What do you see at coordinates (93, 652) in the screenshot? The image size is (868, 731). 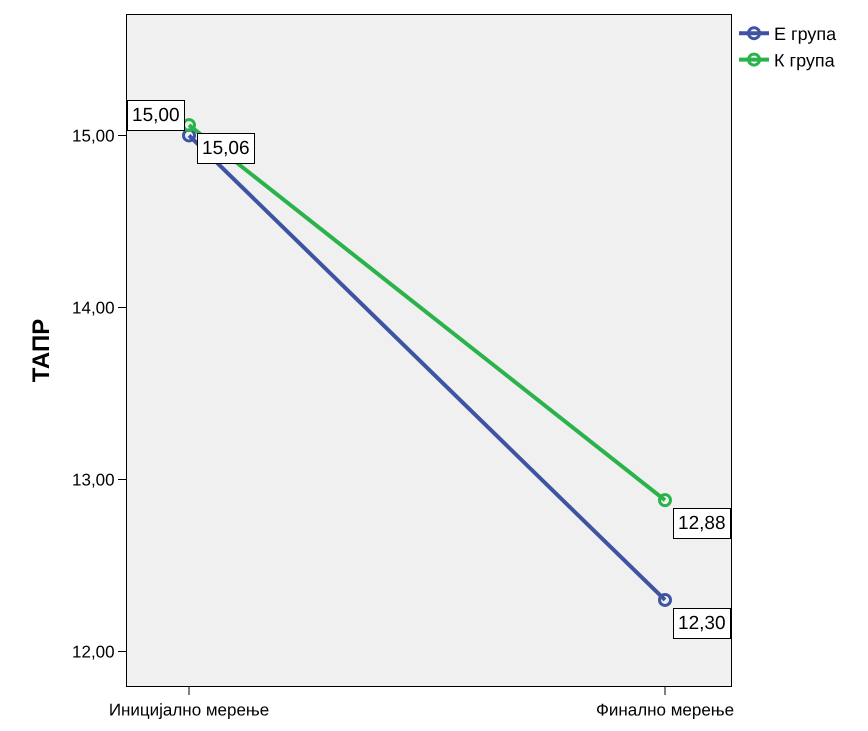 I see `y-tick-label: 12,00` at bounding box center [93, 652].